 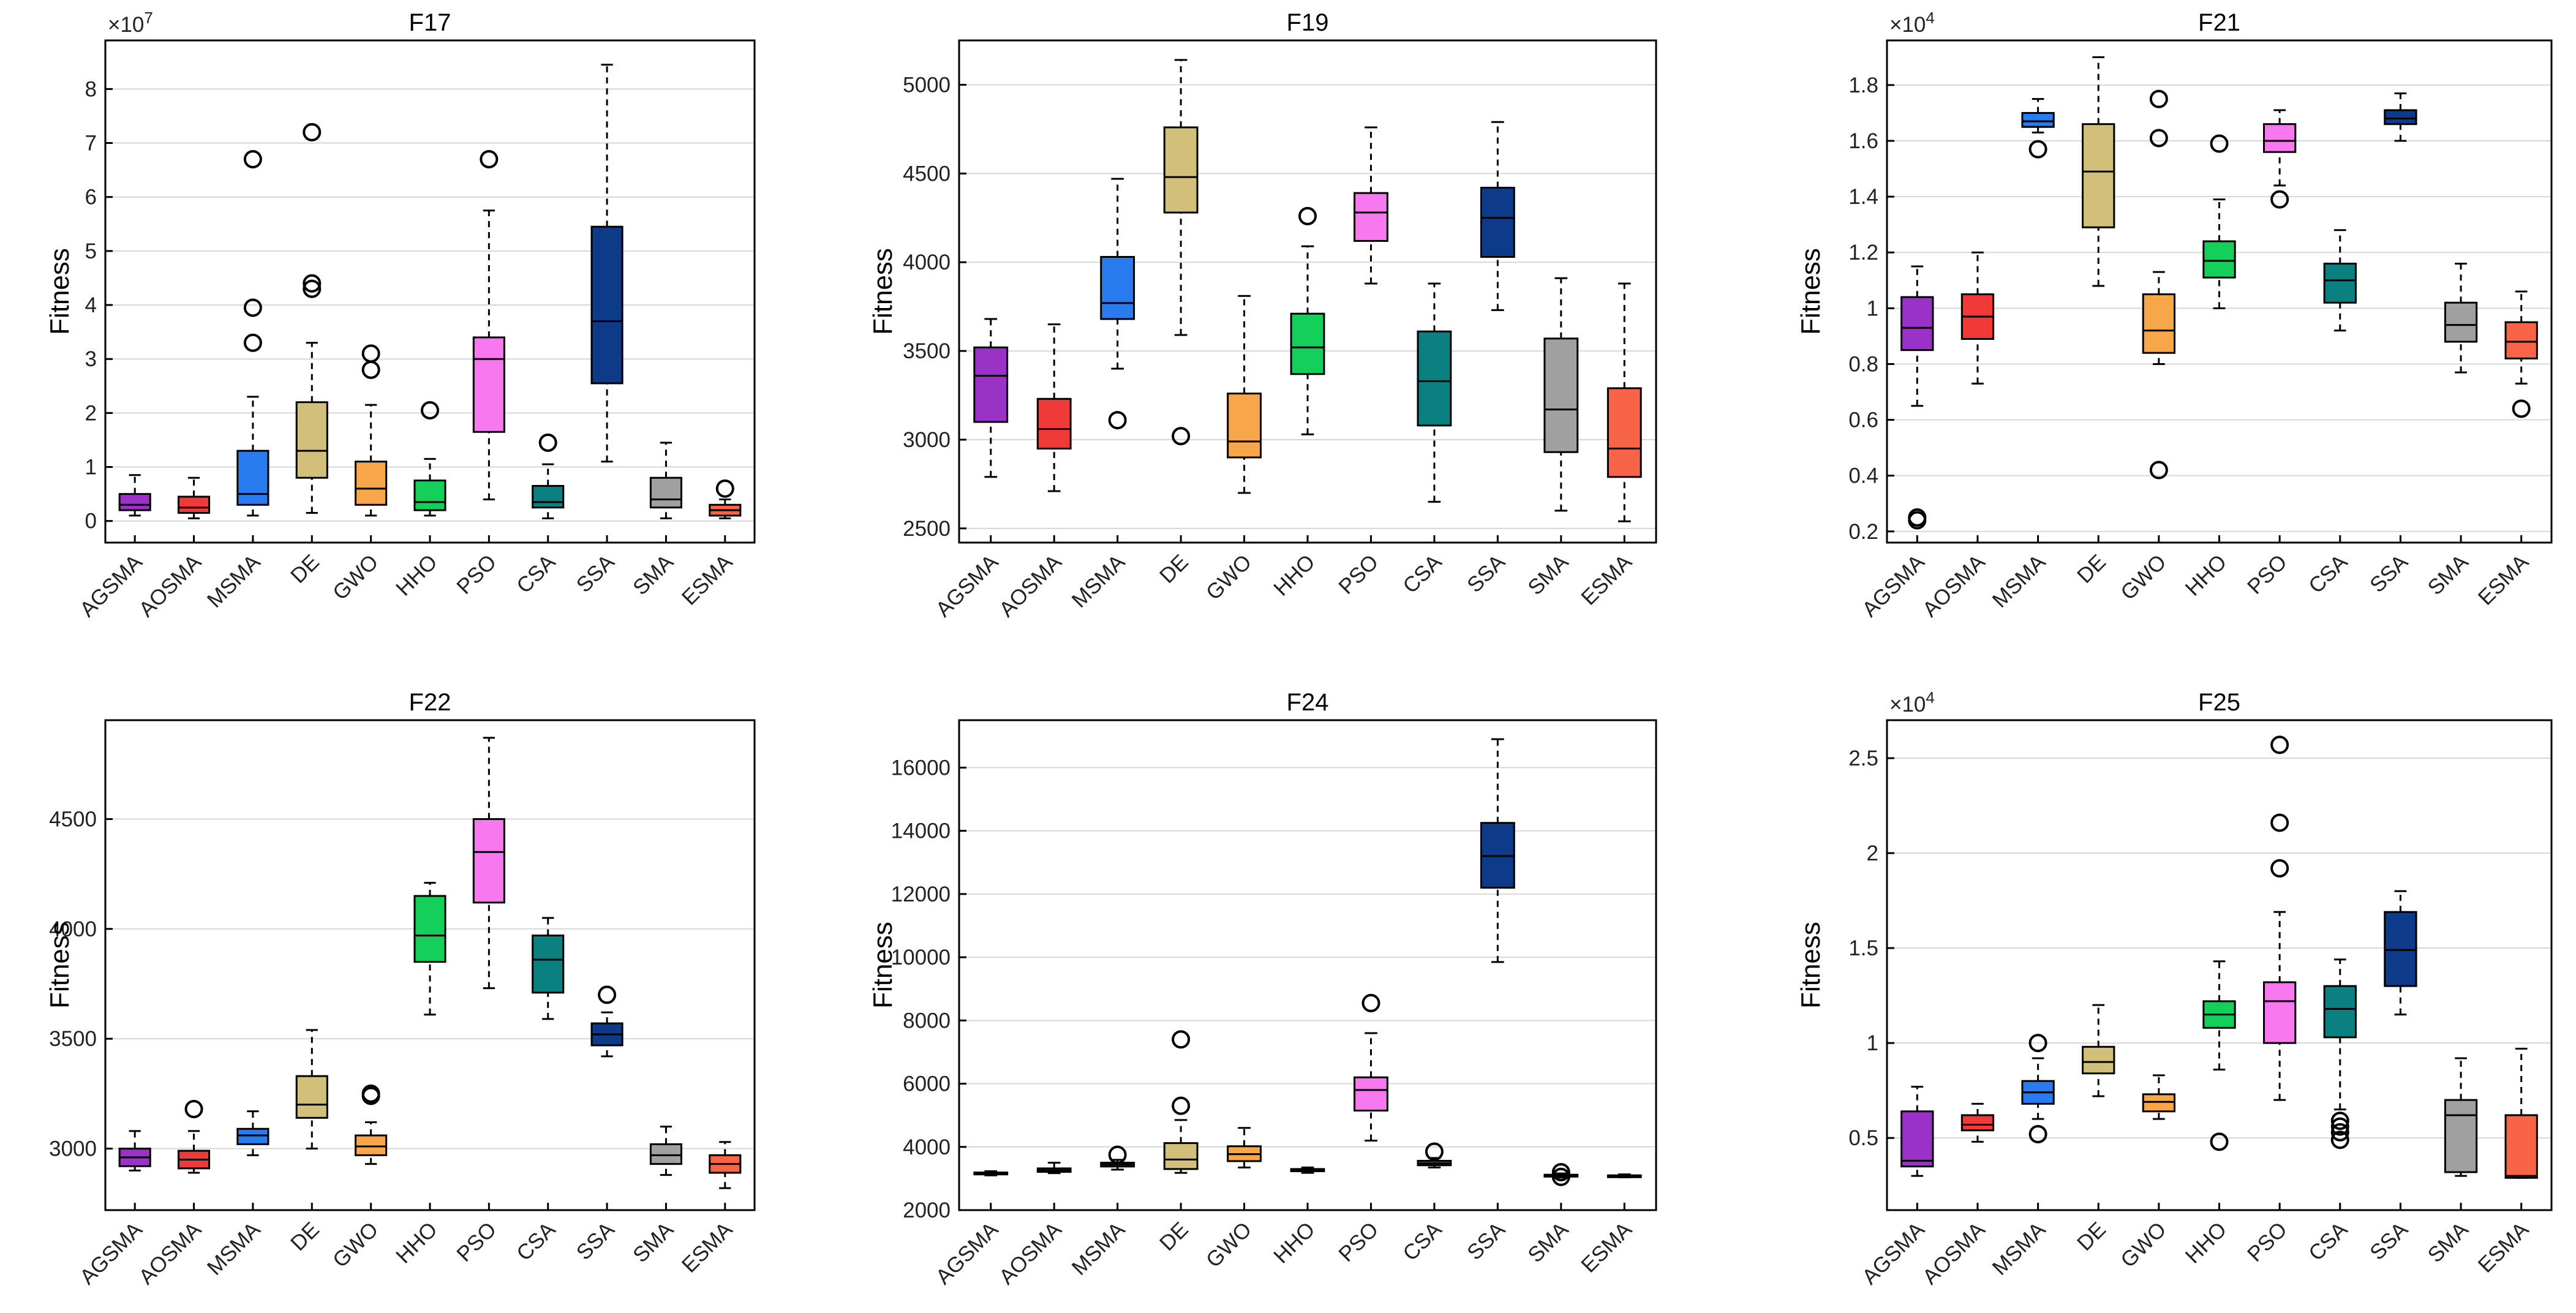 What do you see at coordinates (1872, 1043) in the screenshot?
I see `y-tick-label: 1` at bounding box center [1872, 1043].